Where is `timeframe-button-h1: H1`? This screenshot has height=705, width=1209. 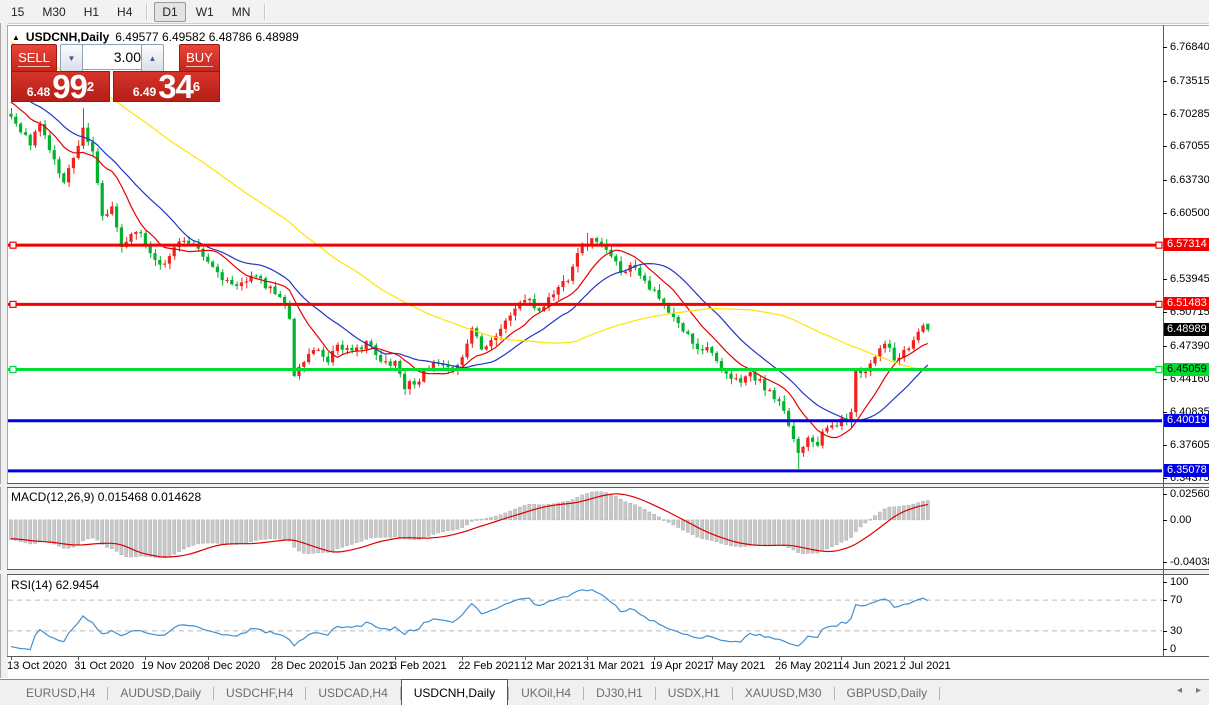
timeframe-button-h1: H1 is located at coordinates (91, 11).